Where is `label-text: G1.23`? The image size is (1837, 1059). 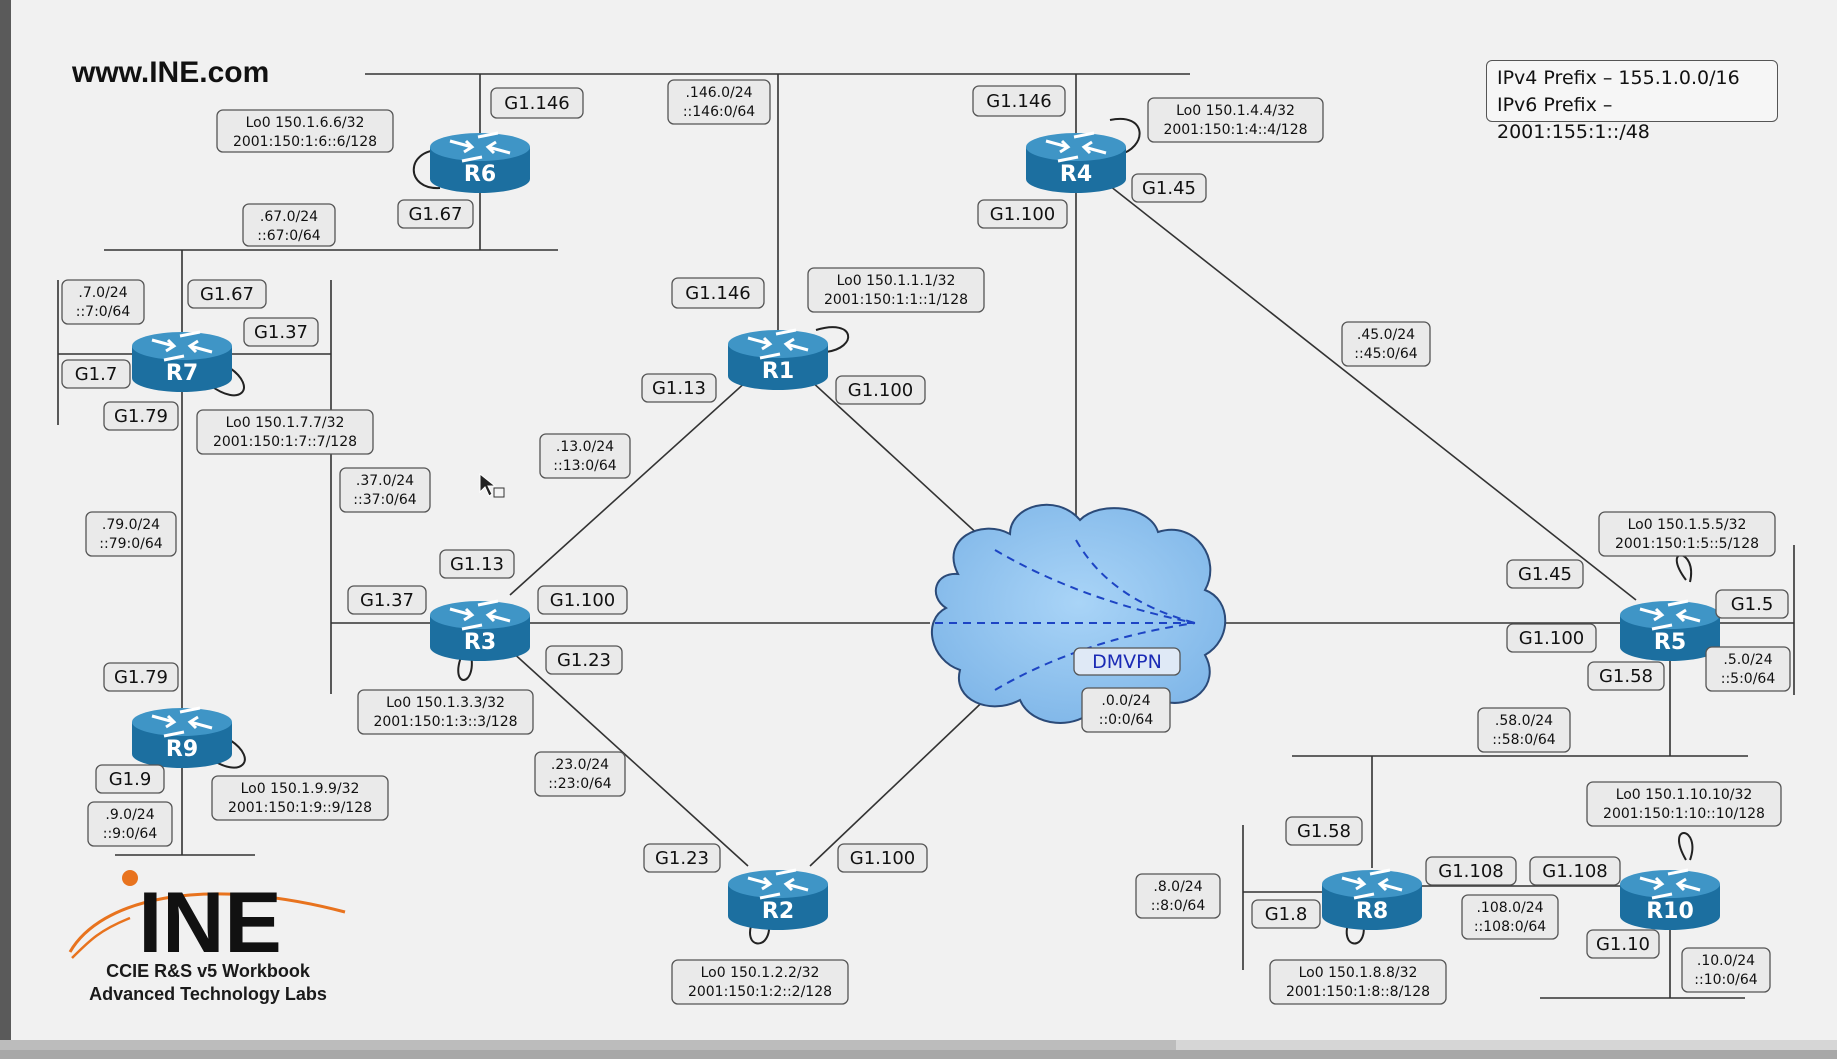 label-text: G1.23 is located at coordinates (584, 660).